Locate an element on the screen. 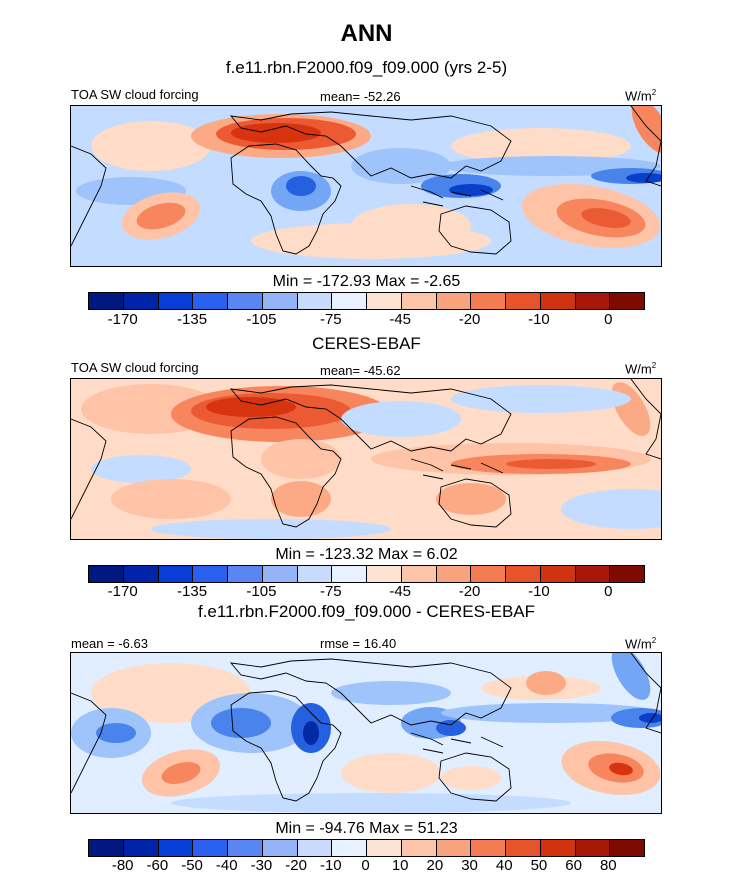  panel2-title: CERES-EBAF is located at coordinates (366, 343).